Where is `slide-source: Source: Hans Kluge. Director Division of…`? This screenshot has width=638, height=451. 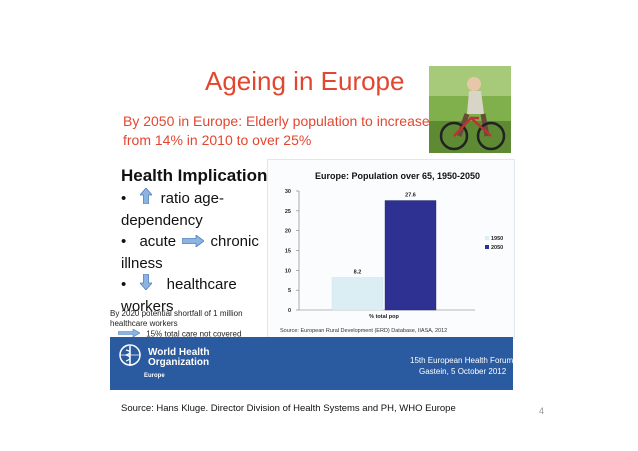
slide-source: Source: Hans Kluge. Director Division of… is located at coordinates (288, 408).